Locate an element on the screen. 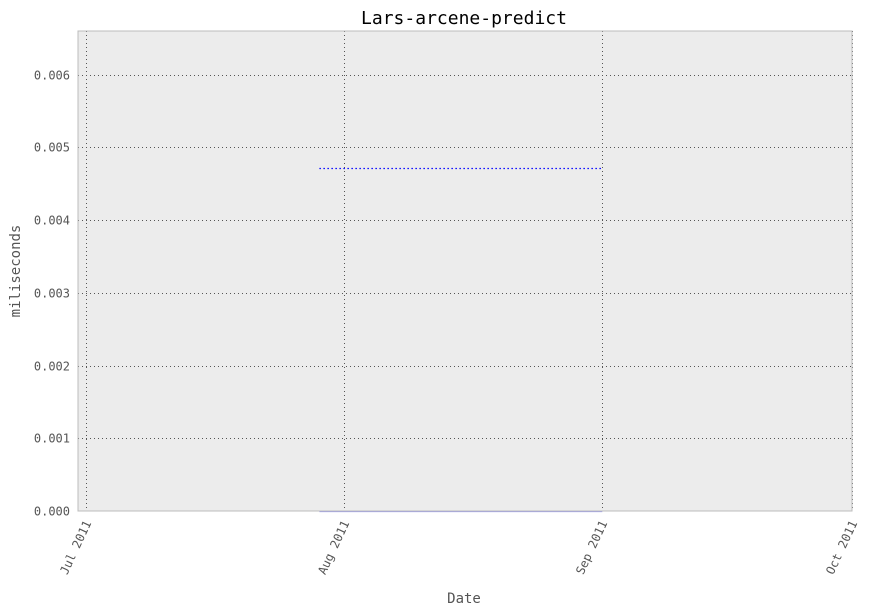 This screenshot has height=613, width=875. y-tick-label: 0.003 is located at coordinates (52, 294).